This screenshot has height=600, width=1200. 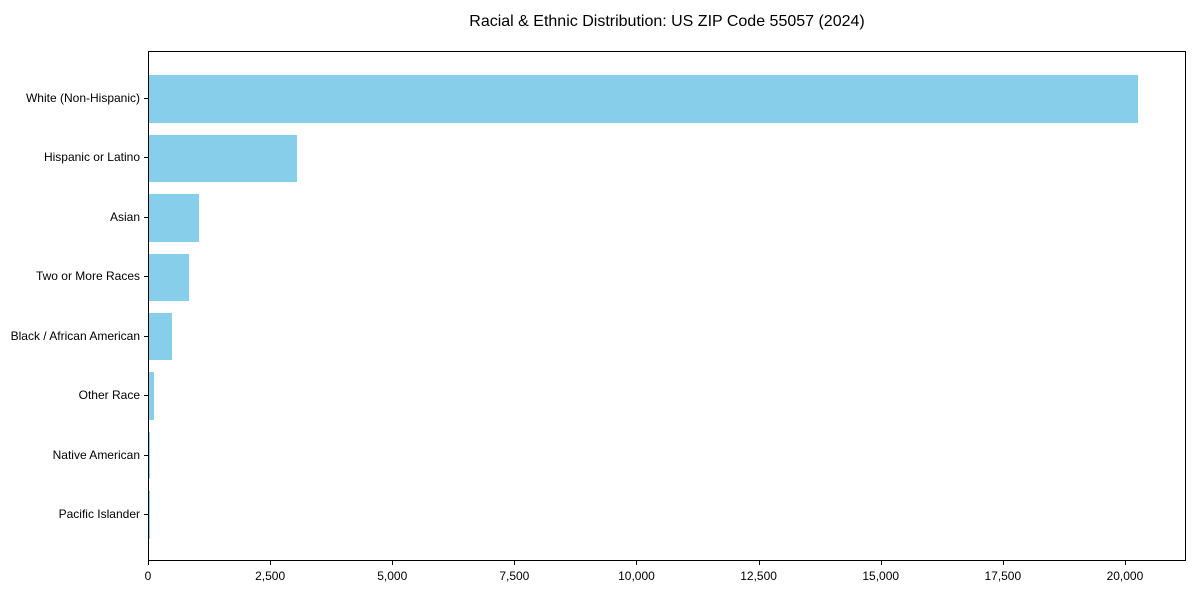 What do you see at coordinates (160, 336) in the screenshot?
I see `bar-black-african-american` at bounding box center [160, 336].